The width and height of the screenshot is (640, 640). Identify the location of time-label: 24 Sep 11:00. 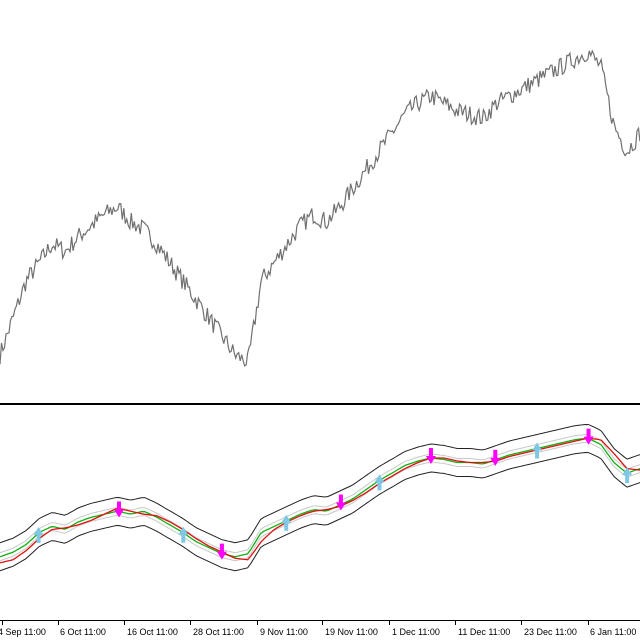
(23, 632).